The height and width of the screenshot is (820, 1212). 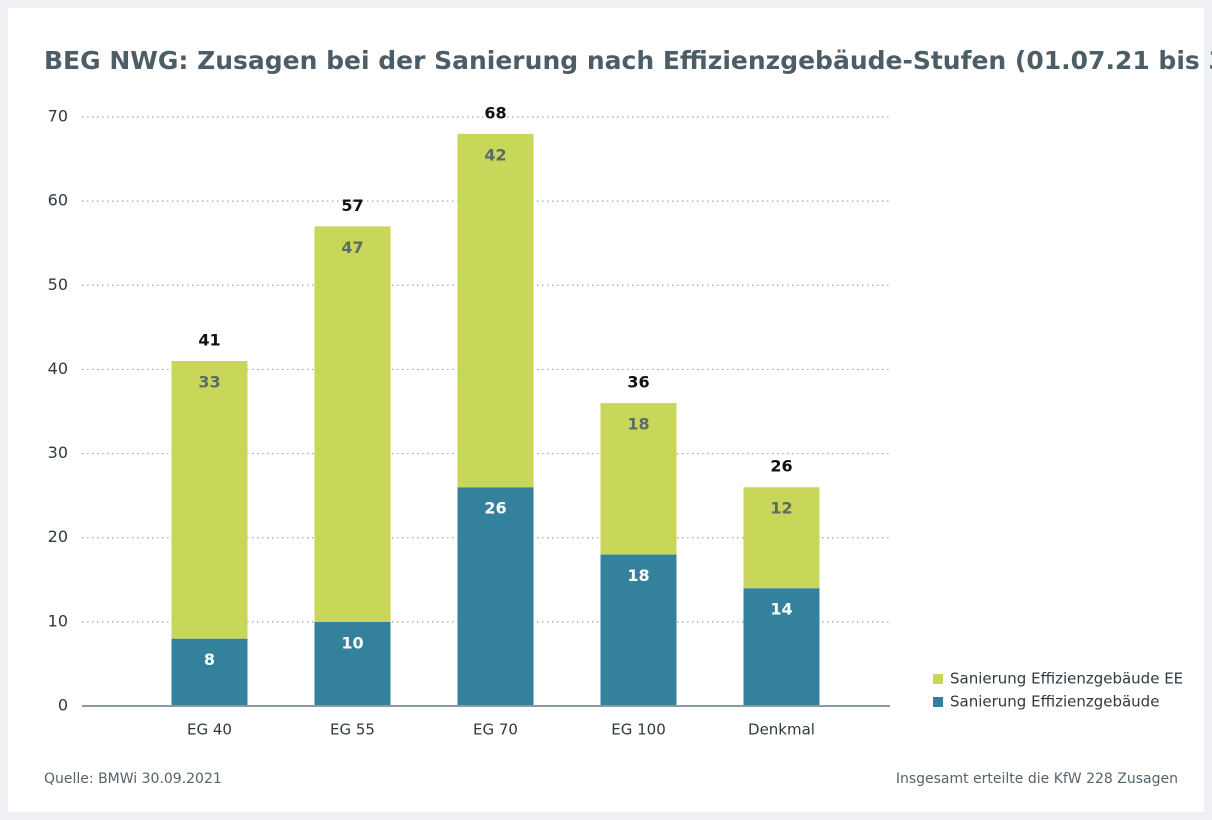 I want to click on note: Insgesamt erteilte die KfW 228 Zusagen, so click(x=1037, y=779).